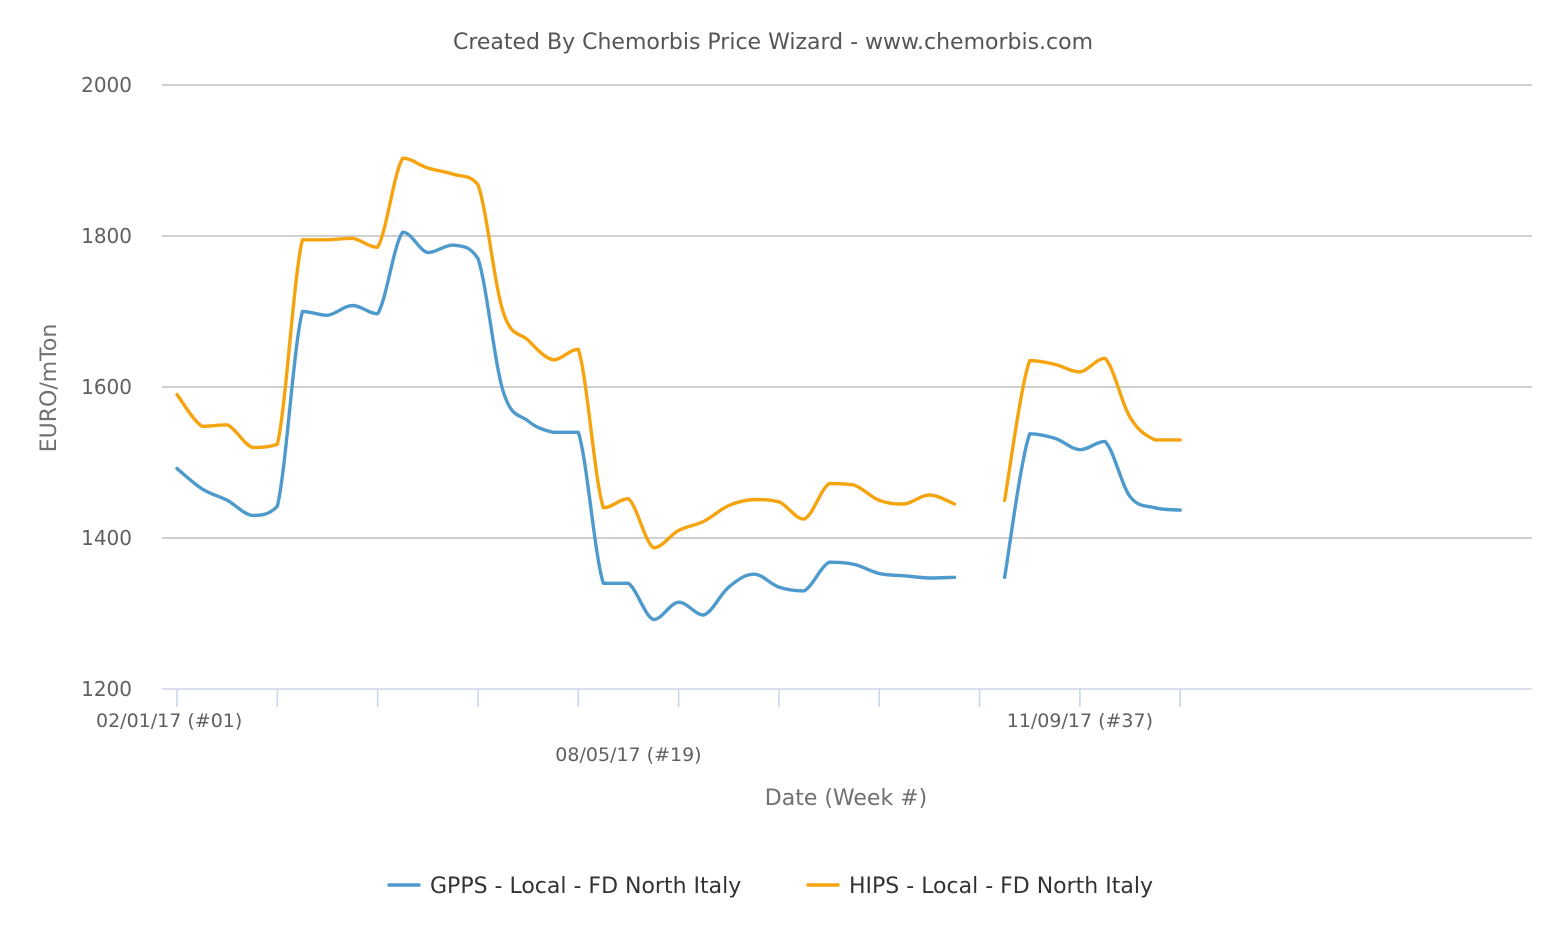 The height and width of the screenshot is (930, 1552). Describe the element at coordinates (628, 755) in the screenshot. I see `x-tick-label: 08/05/17 (#19)` at that location.